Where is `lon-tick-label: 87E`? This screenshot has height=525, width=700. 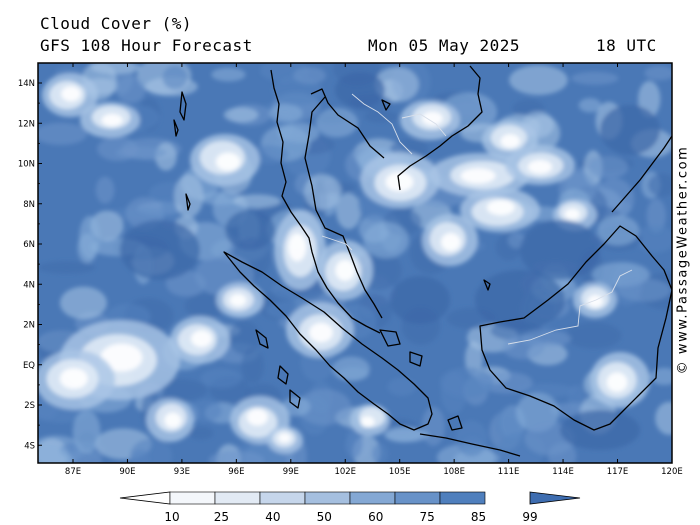
lon-tick-label: 87E is located at coordinates (73, 472).